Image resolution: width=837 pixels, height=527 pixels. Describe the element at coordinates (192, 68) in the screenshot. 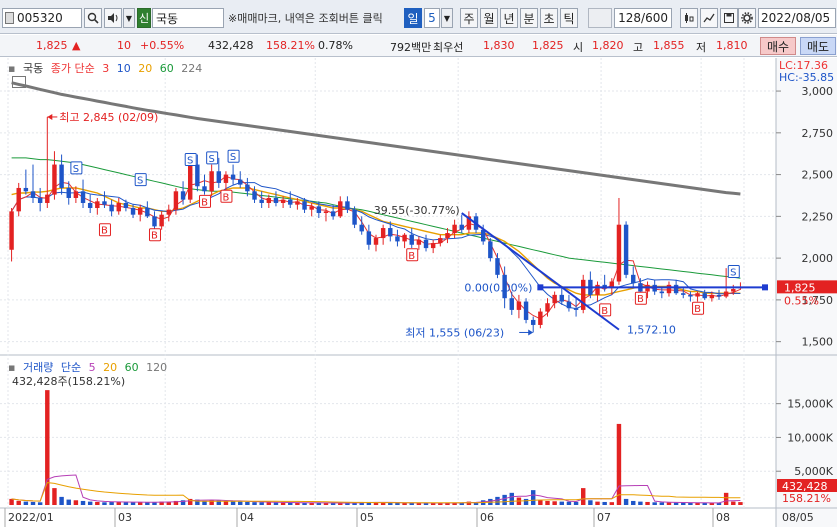

I see `ma224-label: 224` at that location.